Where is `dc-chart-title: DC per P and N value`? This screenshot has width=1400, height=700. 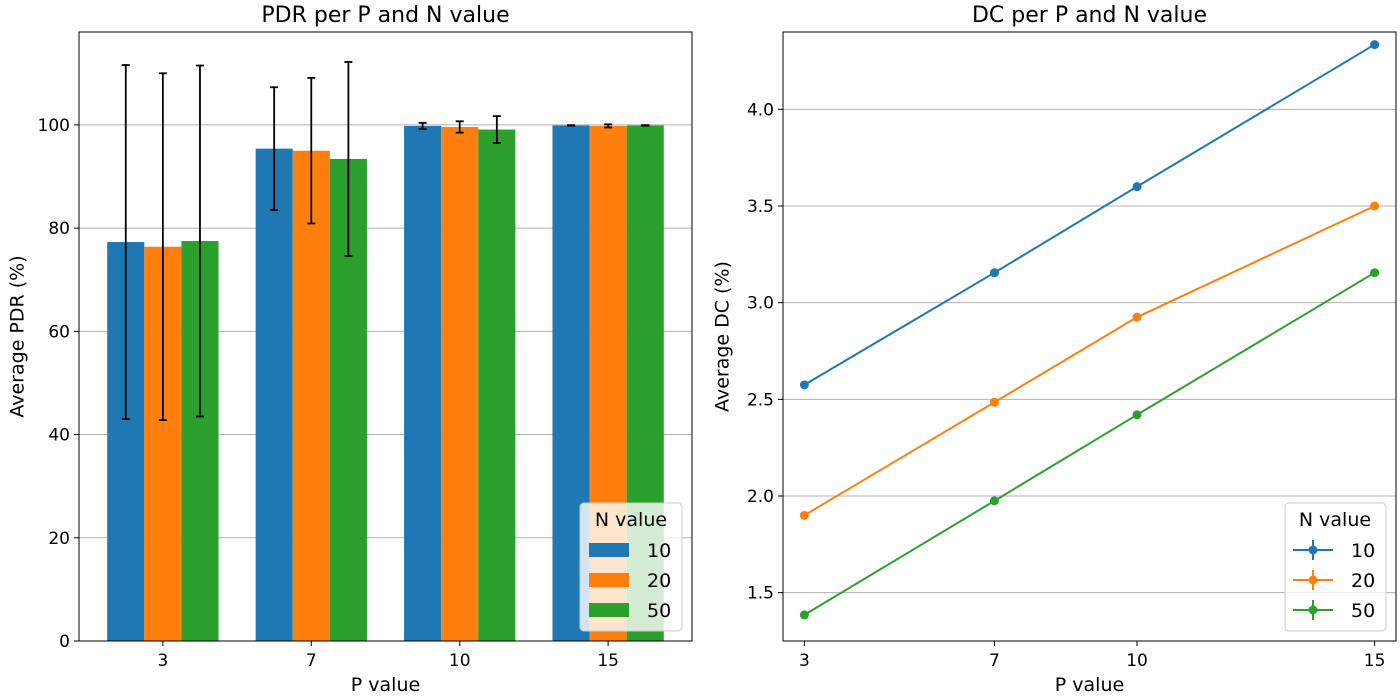
dc-chart-title: DC per P and N value is located at coordinates (1089, 15).